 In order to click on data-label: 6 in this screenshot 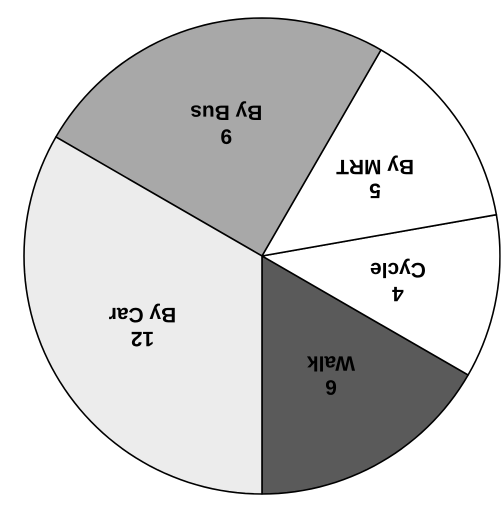, I will do `click(331, 387)`.